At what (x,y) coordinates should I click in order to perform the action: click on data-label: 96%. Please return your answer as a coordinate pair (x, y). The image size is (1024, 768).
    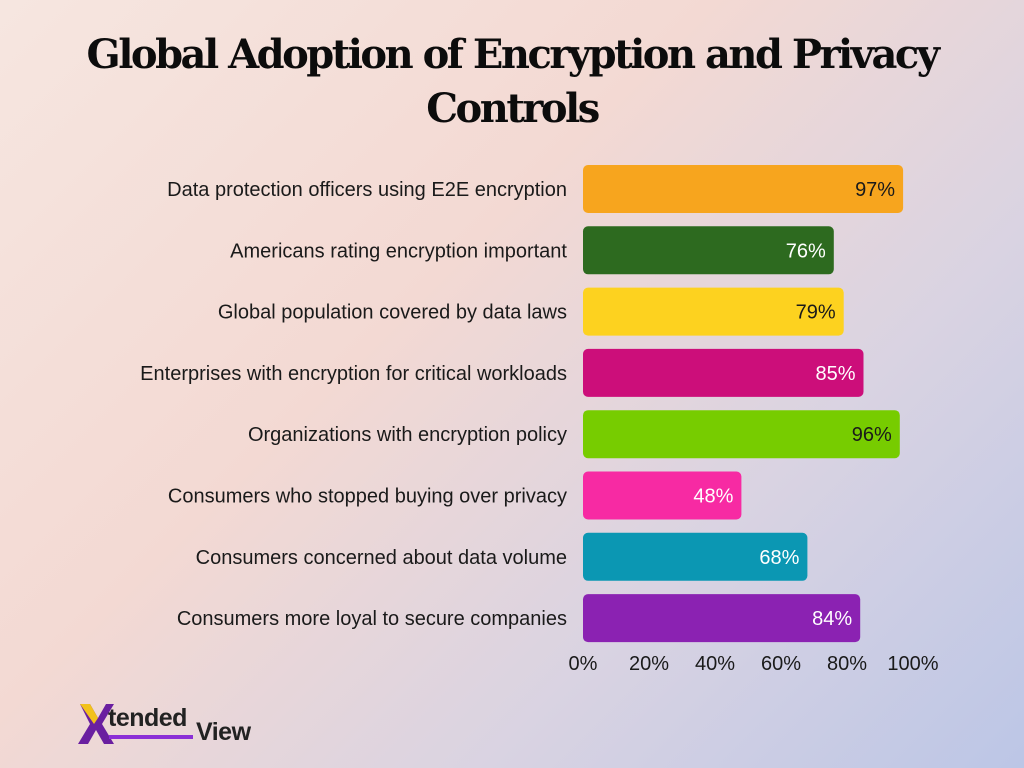
    Looking at the image, I should click on (872, 435).